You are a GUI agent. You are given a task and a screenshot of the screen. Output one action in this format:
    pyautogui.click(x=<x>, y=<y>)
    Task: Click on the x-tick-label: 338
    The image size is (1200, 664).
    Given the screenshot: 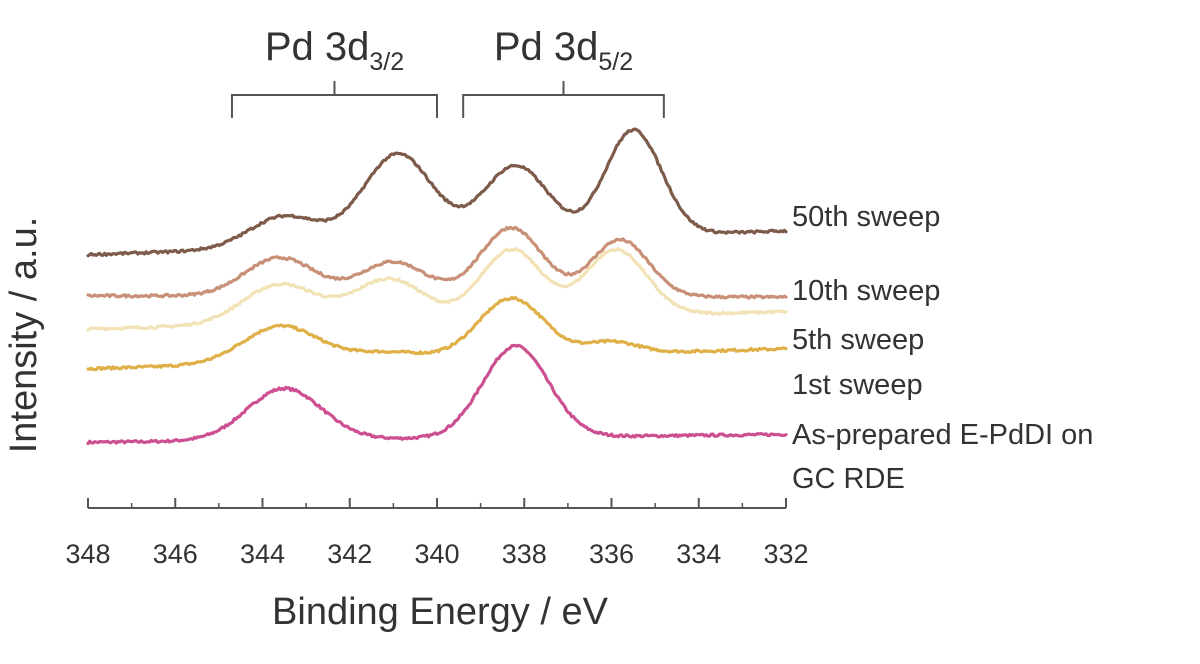 What is the action you would take?
    pyautogui.click(x=524, y=554)
    